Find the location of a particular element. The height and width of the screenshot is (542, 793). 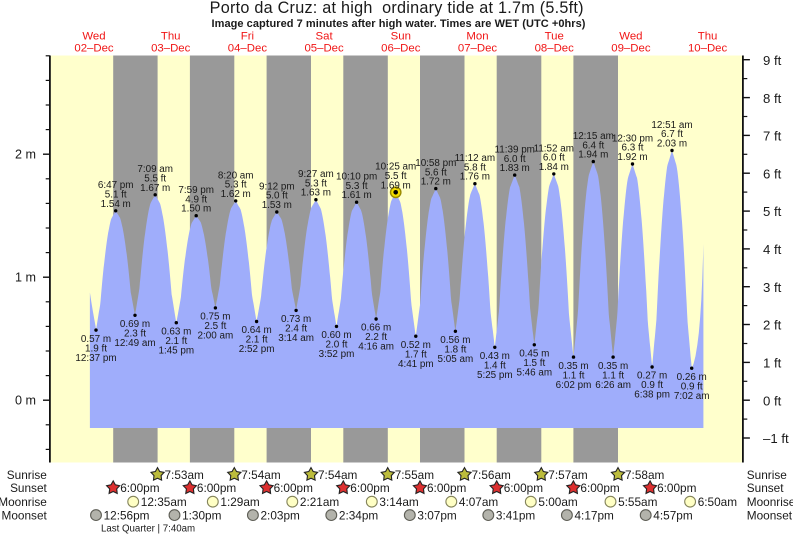

svg-text: 2:34pm is located at coordinates (359, 515).